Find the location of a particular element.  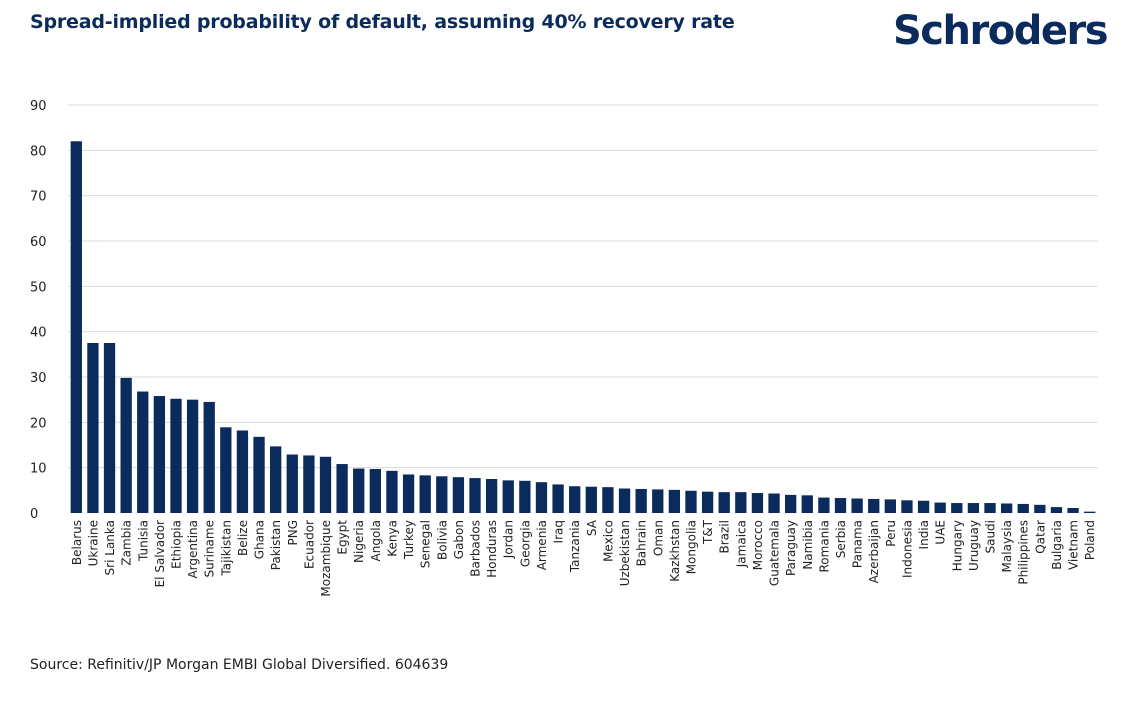

x-category-label: Uzbekistan is located at coordinates (625, 553).